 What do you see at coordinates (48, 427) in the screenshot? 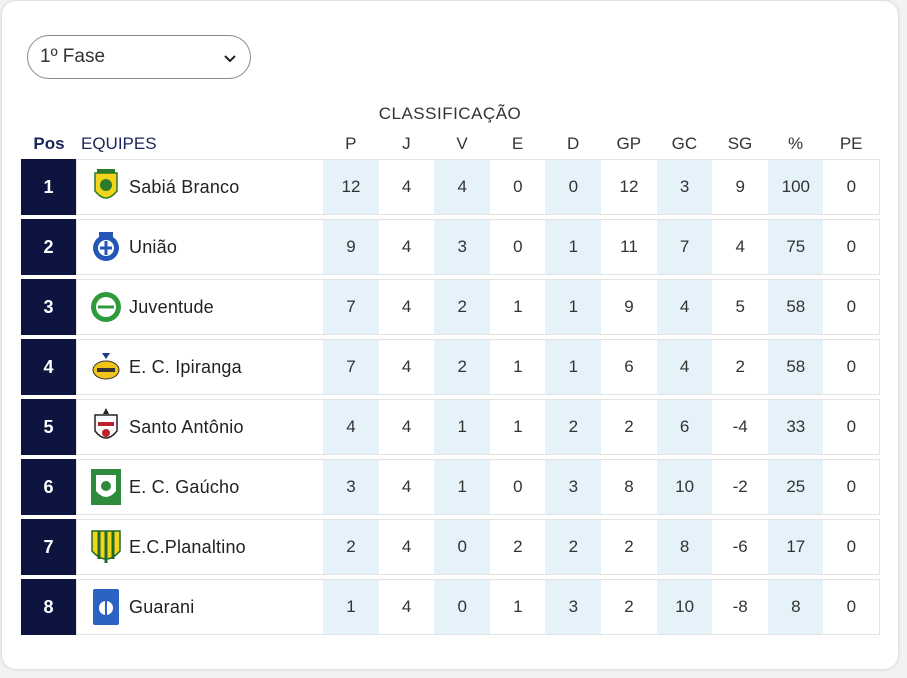
I see `position-cell: 5` at bounding box center [48, 427].